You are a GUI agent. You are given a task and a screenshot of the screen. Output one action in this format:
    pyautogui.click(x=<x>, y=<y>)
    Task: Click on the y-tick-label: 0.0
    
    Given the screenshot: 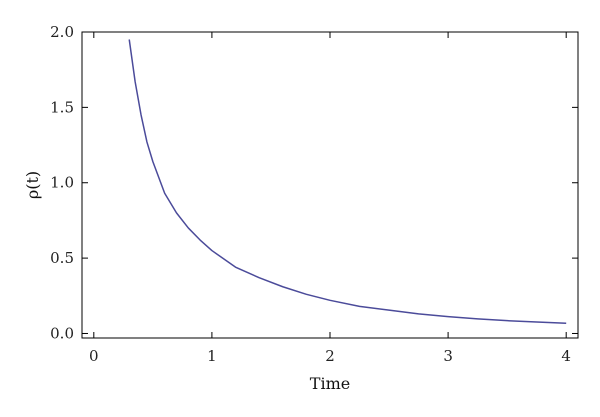 What is the action you would take?
    pyautogui.click(x=62, y=333)
    